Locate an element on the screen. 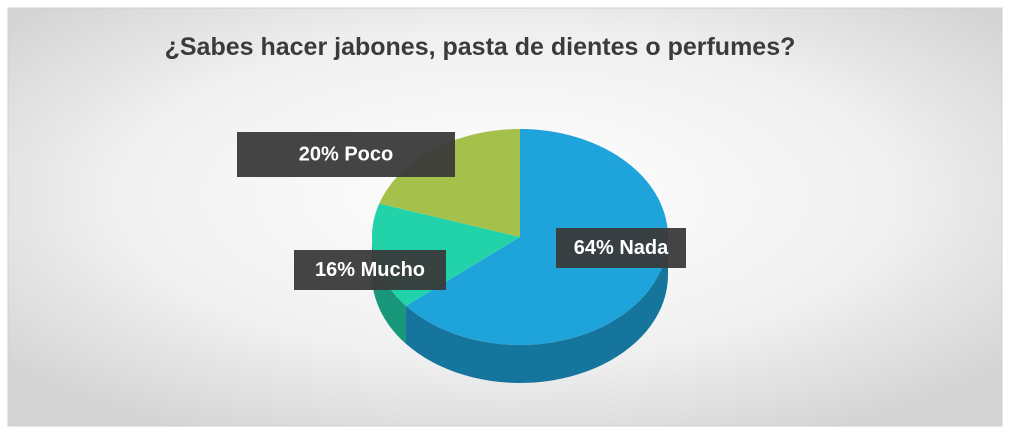  pie-tops is located at coordinates (520, 237).